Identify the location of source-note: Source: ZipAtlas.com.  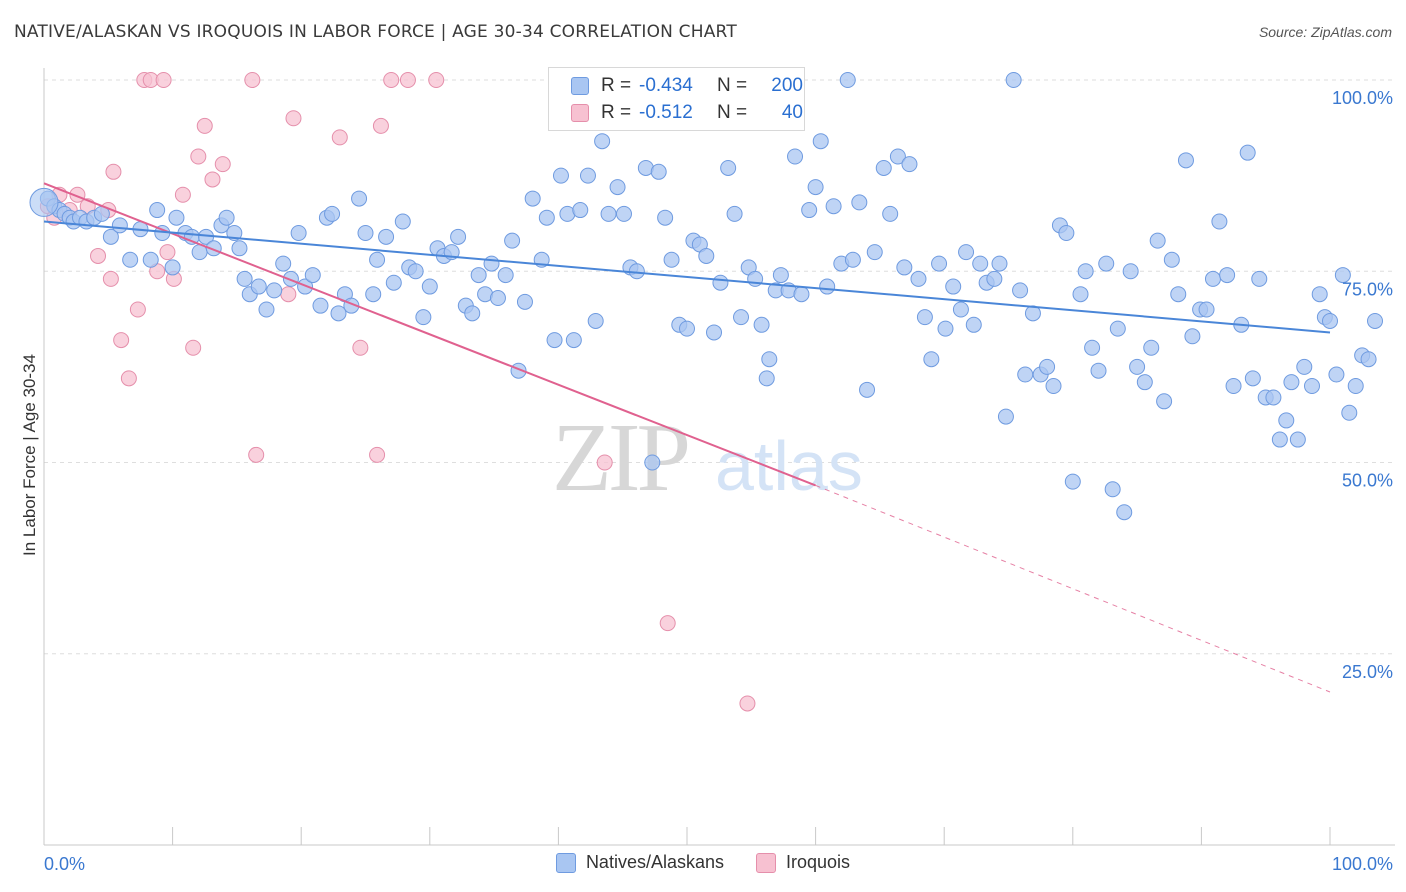
(1325, 32).